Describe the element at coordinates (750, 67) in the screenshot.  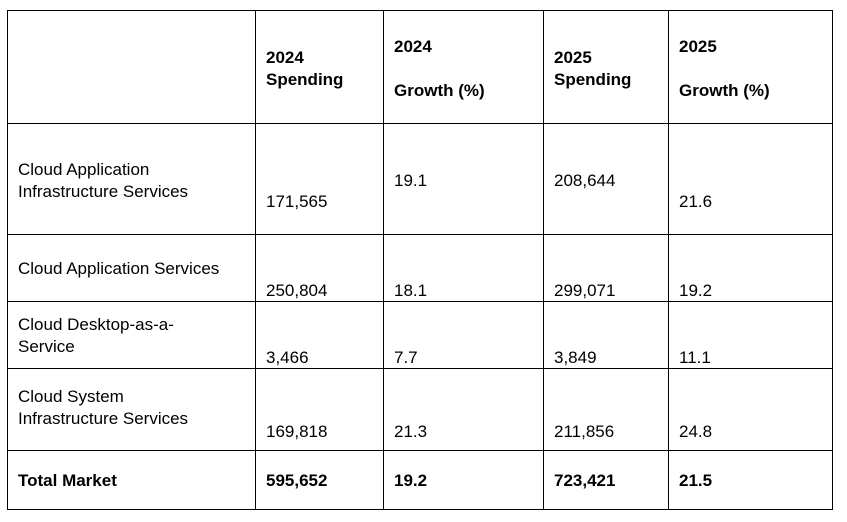
I see `header-2025-growth: 2025 Growth (%)` at that location.